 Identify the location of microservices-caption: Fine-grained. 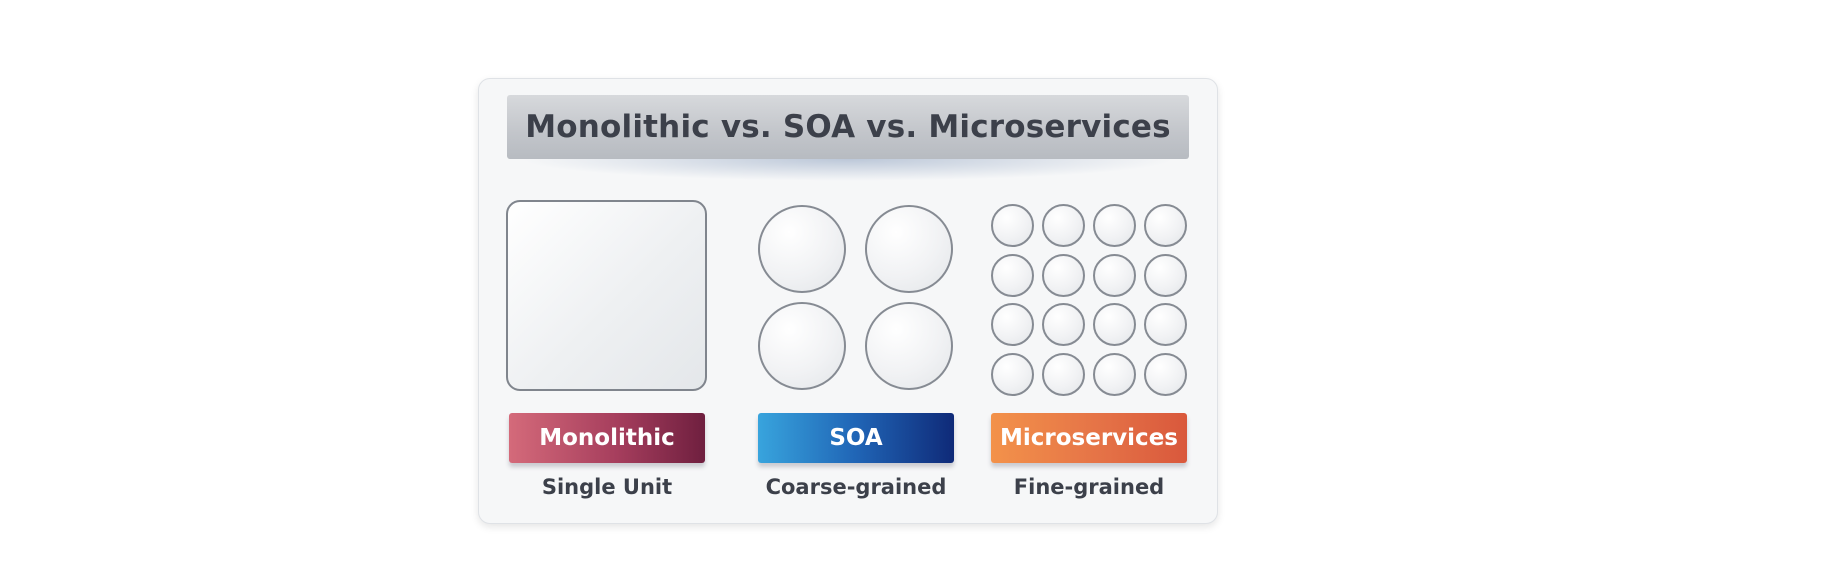
(1089, 487).